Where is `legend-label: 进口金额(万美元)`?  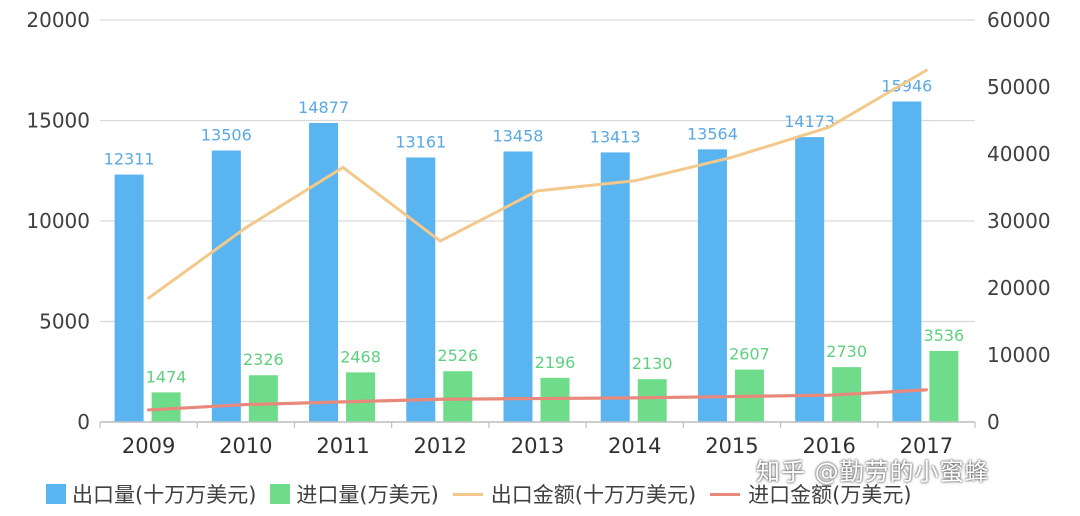
legend-label: 进口金额(万美元) is located at coordinates (830, 495).